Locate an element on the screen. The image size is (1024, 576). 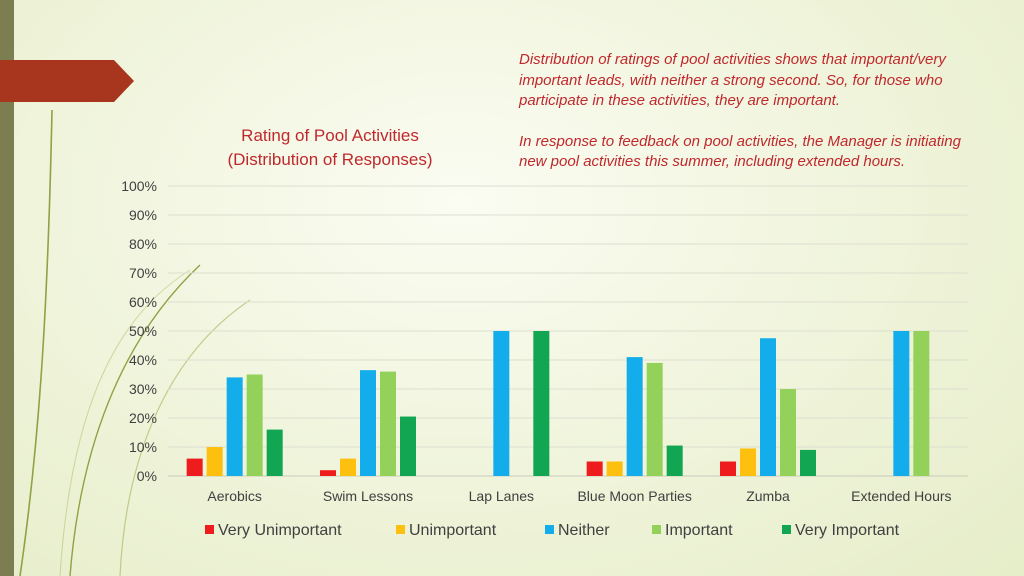
x-tick-label: Lap Lanes is located at coordinates (501, 496).